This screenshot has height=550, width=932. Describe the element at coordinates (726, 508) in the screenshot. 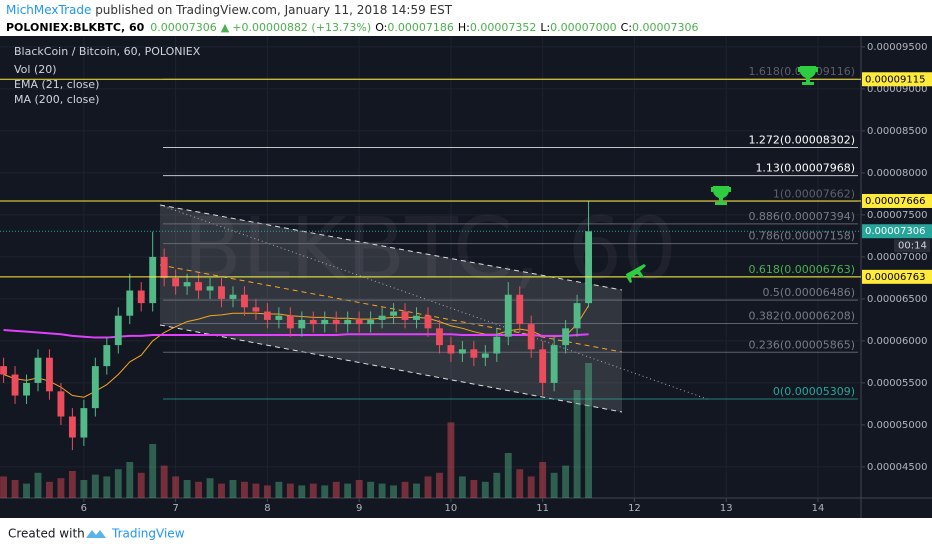

I see `x-tick-label: 13` at that location.